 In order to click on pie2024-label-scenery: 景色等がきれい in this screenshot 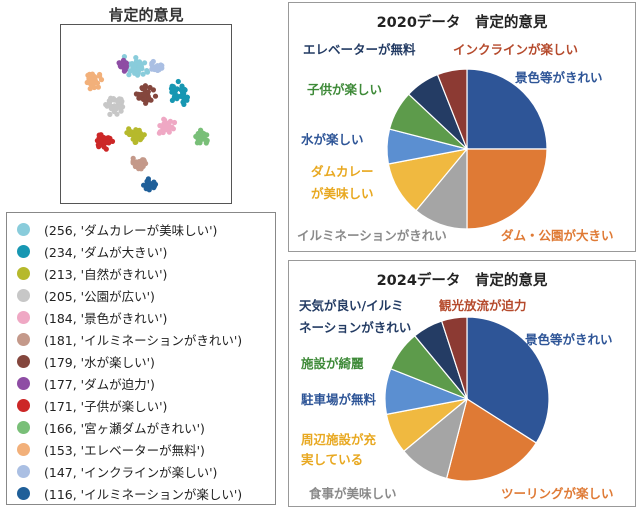, I will do `click(569, 339)`.